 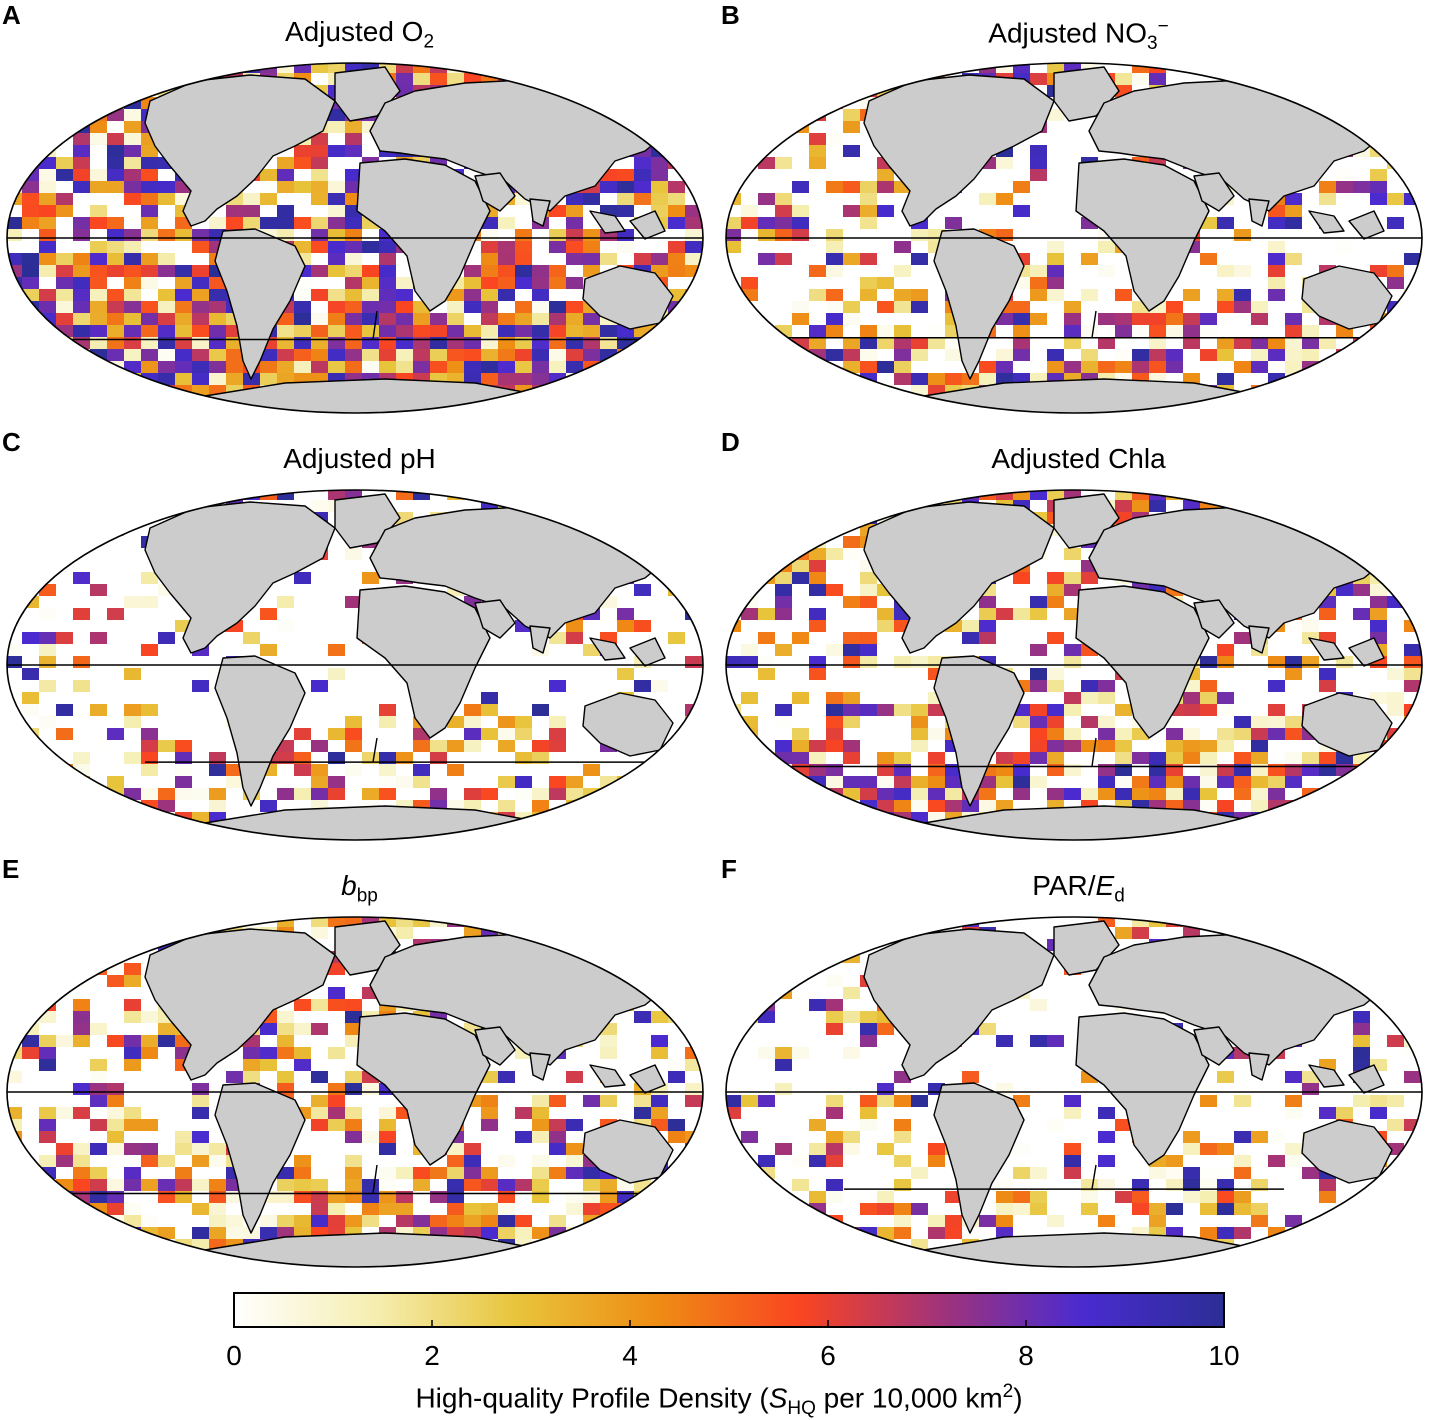 What do you see at coordinates (729, 1310) in the screenshot?
I see `colorbar` at bounding box center [729, 1310].